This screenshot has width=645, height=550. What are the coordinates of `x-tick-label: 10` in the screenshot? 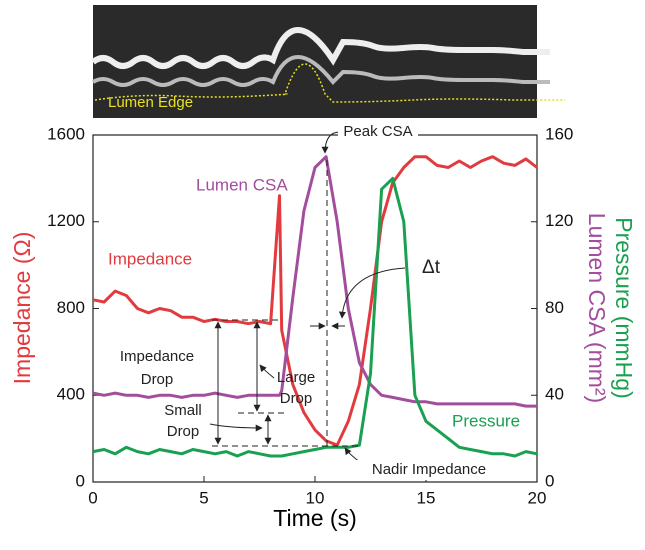 It's located at (315, 497).